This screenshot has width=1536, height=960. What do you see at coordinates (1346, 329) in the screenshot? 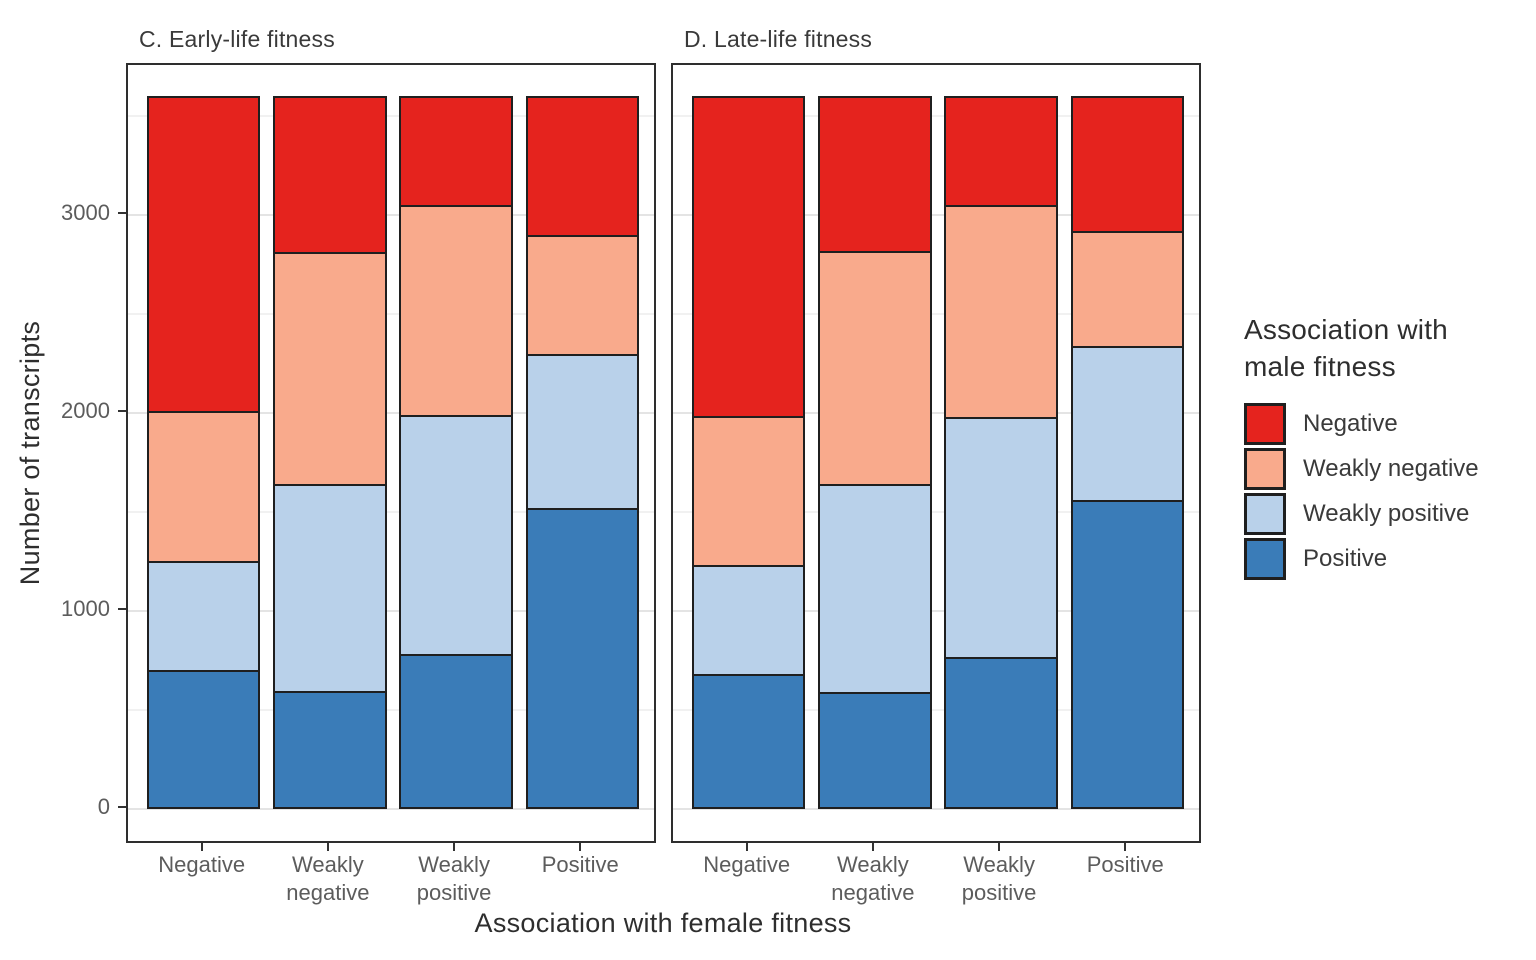
I see `legend-title-line1: Association with` at bounding box center [1346, 329].